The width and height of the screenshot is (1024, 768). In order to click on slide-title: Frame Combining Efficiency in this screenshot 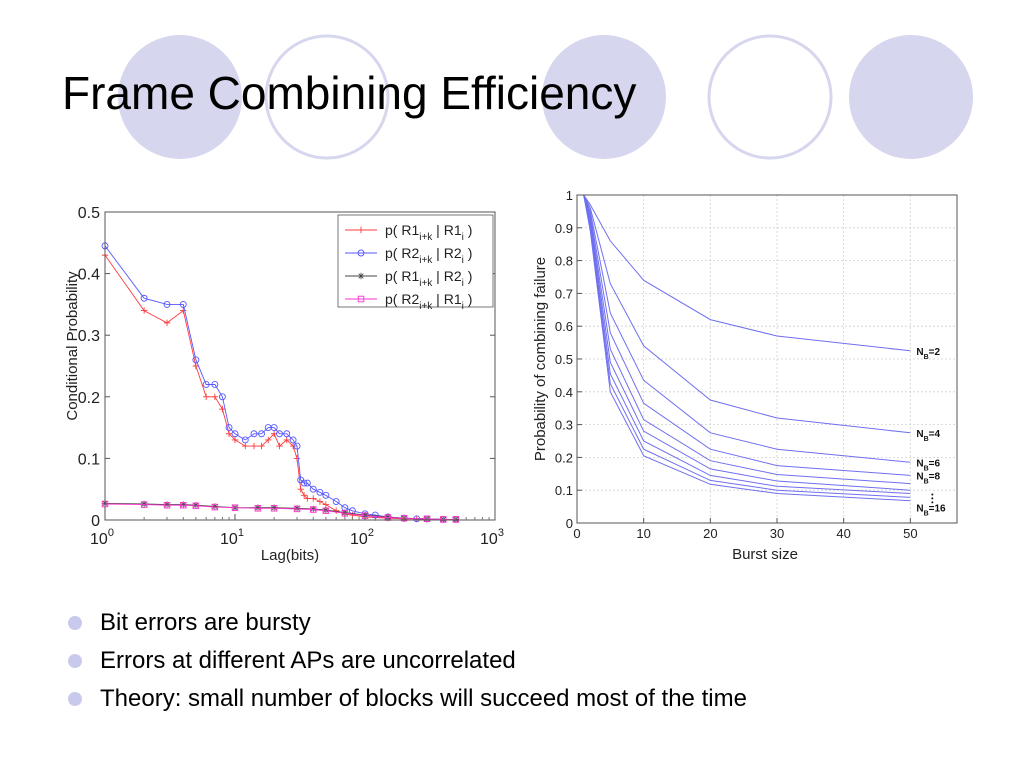, I will do `click(349, 93)`.